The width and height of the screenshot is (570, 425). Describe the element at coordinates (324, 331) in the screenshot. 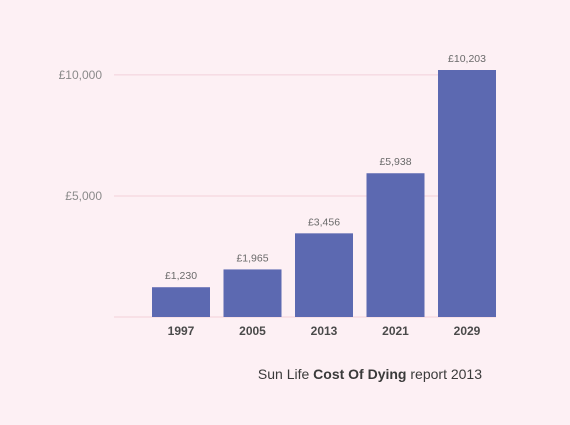

I see `x-tick-label: 2013` at that location.